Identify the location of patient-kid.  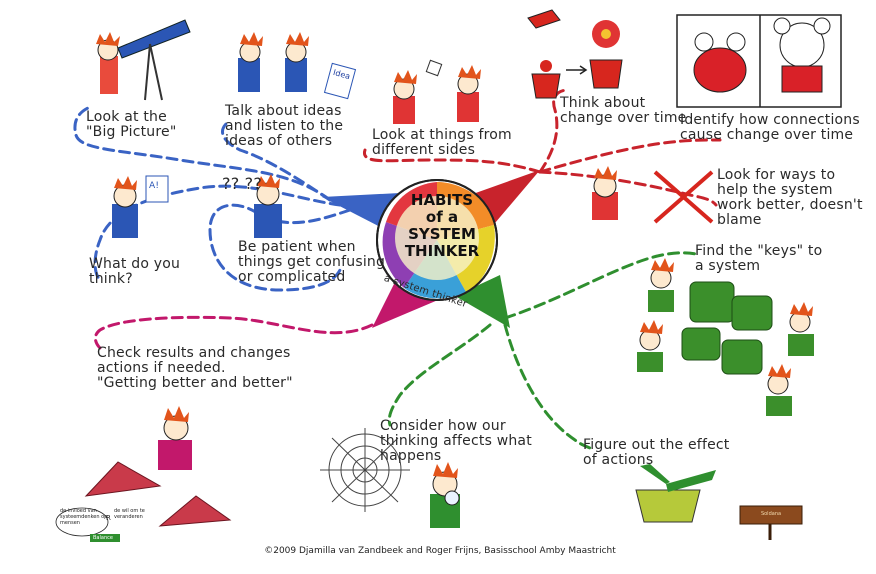
(268, 206).